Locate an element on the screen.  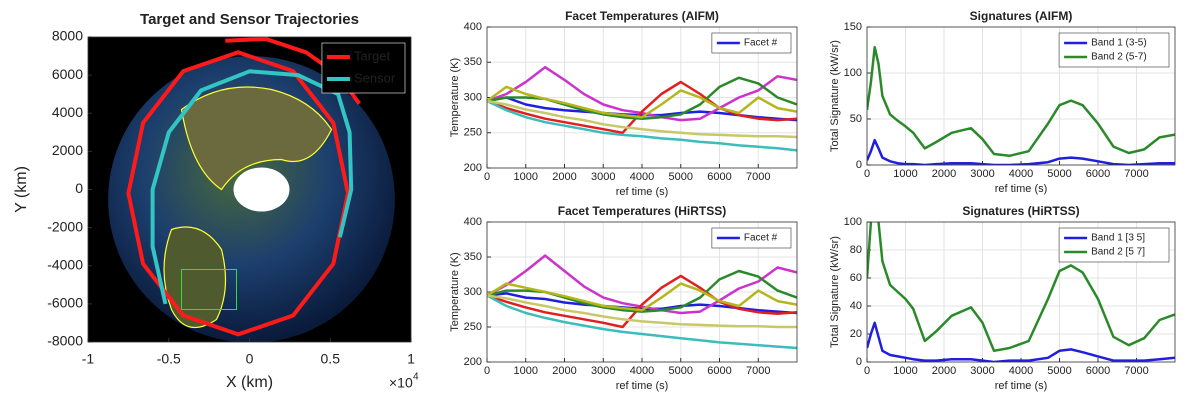
y-tick-label: 6000 is located at coordinates (67, 74).